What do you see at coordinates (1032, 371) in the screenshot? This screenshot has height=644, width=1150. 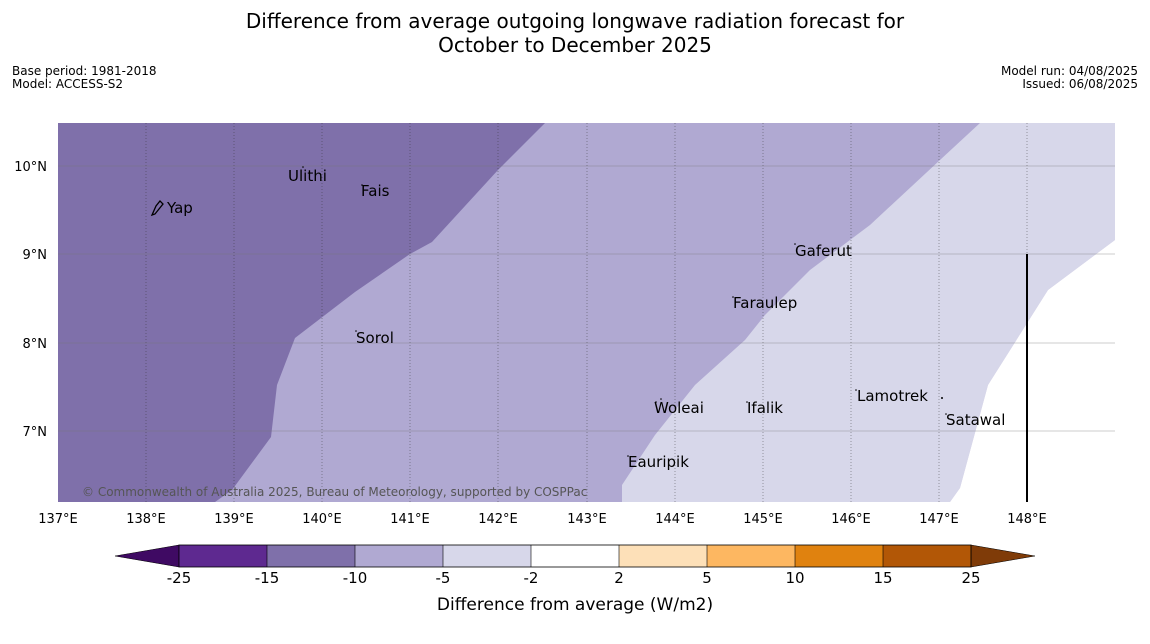 I see `band-neutral` at bounding box center [1032, 371].